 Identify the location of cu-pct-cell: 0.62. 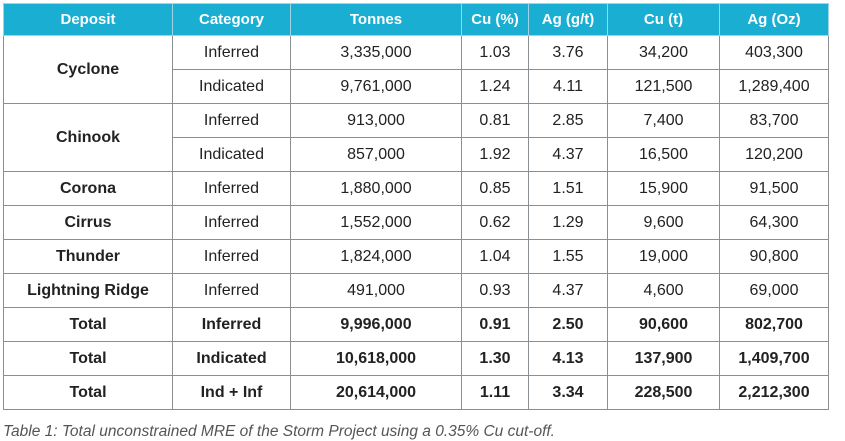
(495, 222).